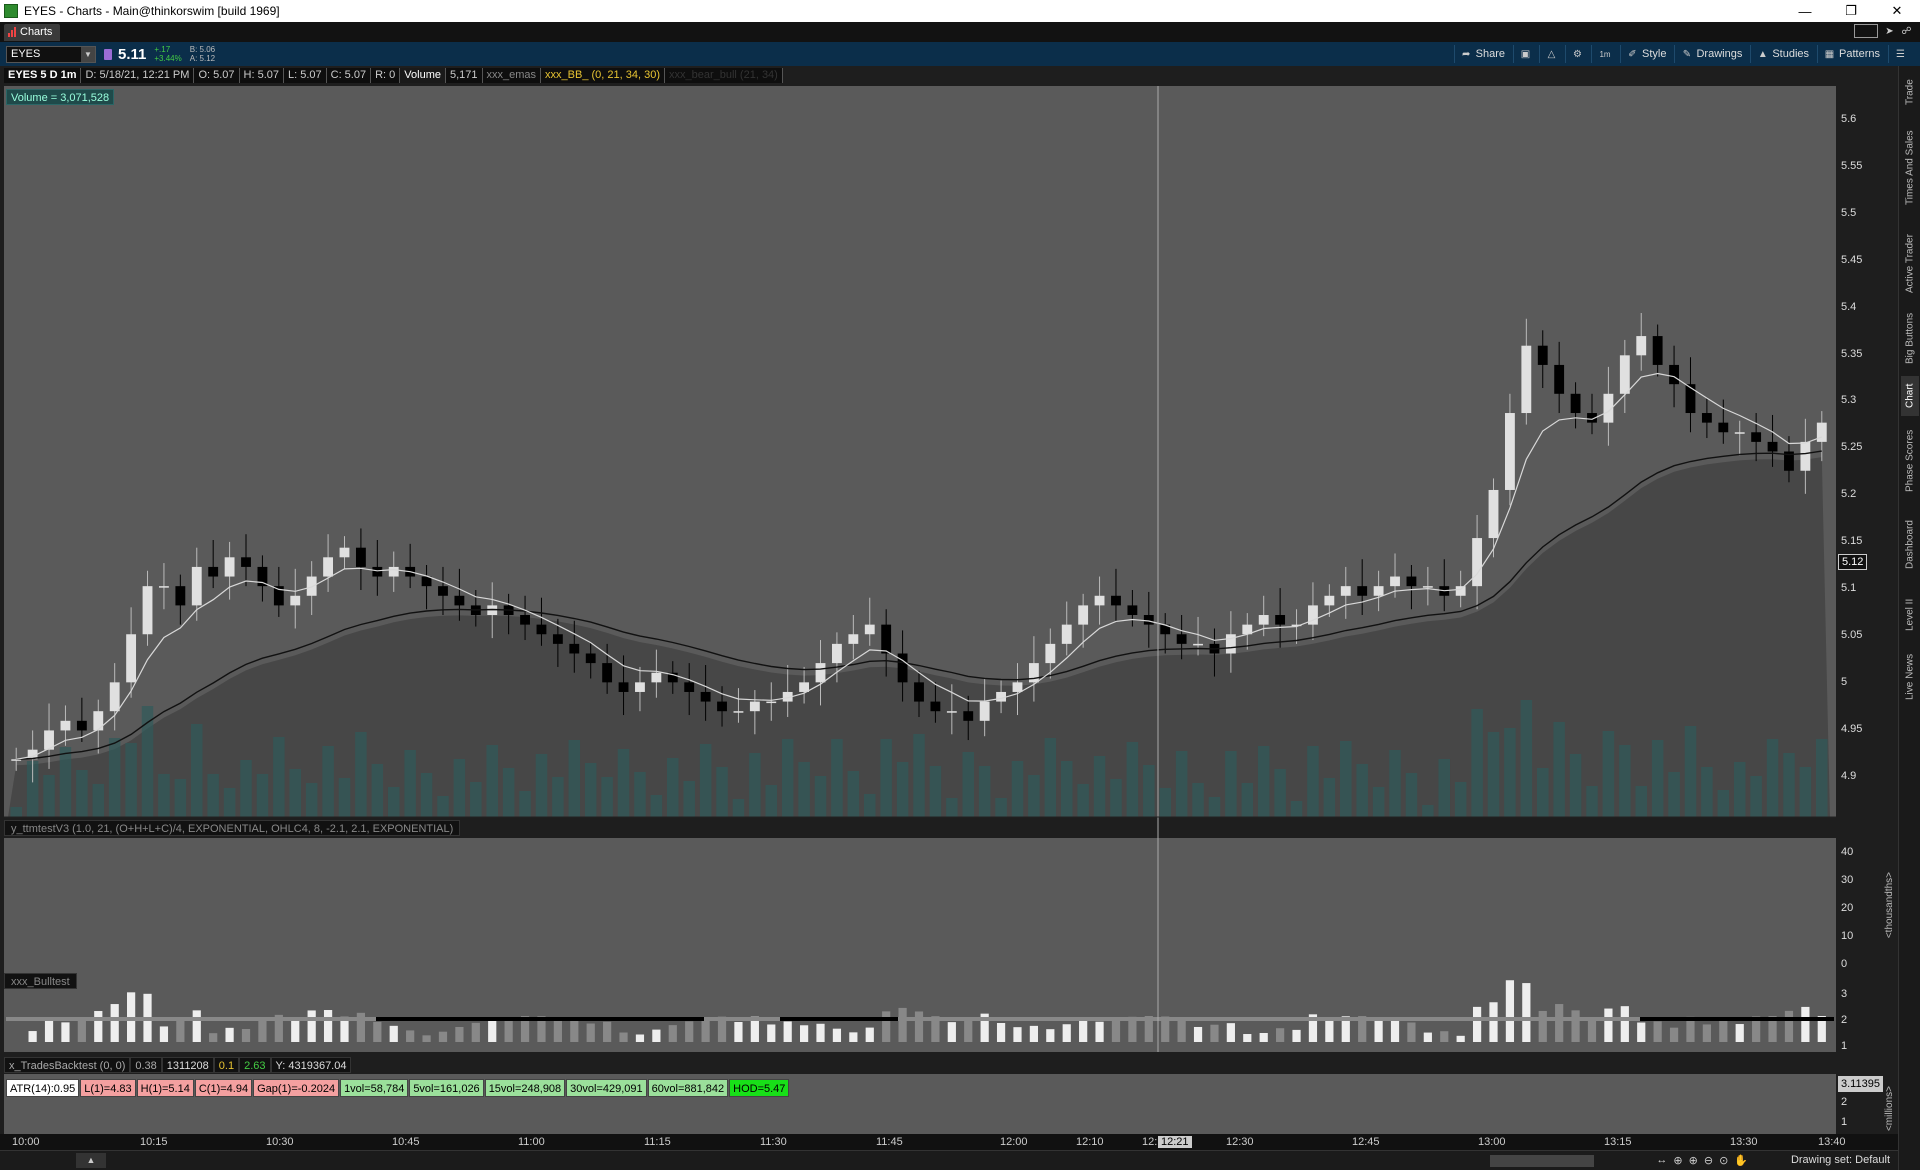 Image resolution: width=1920 pixels, height=1170 pixels. Describe the element at coordinates (1604, 54) in the screenshot. I see `timeframe-button: 1m` at that location.